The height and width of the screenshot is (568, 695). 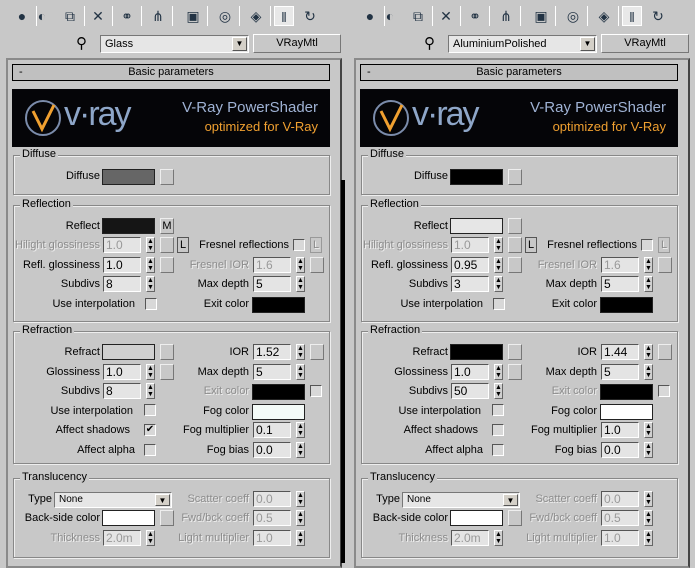 What do you see at coordinates (316, 245) in the screenshot?
I see `fresnel-lock-button: L` at bounding box center [316, 245].